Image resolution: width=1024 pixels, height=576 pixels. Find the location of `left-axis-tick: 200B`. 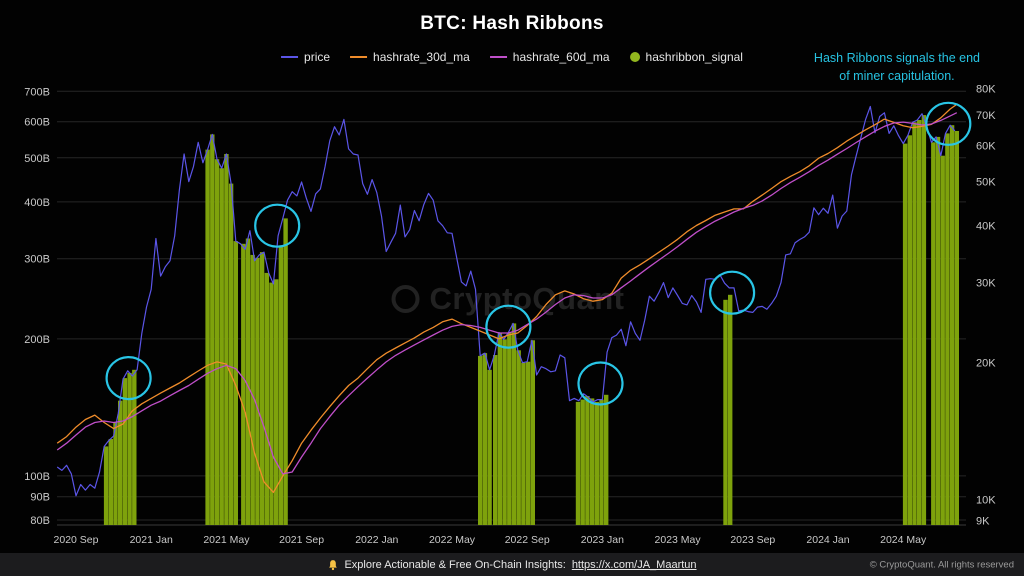

left-axis-tick: 200B is located at coordinates (37, 340).